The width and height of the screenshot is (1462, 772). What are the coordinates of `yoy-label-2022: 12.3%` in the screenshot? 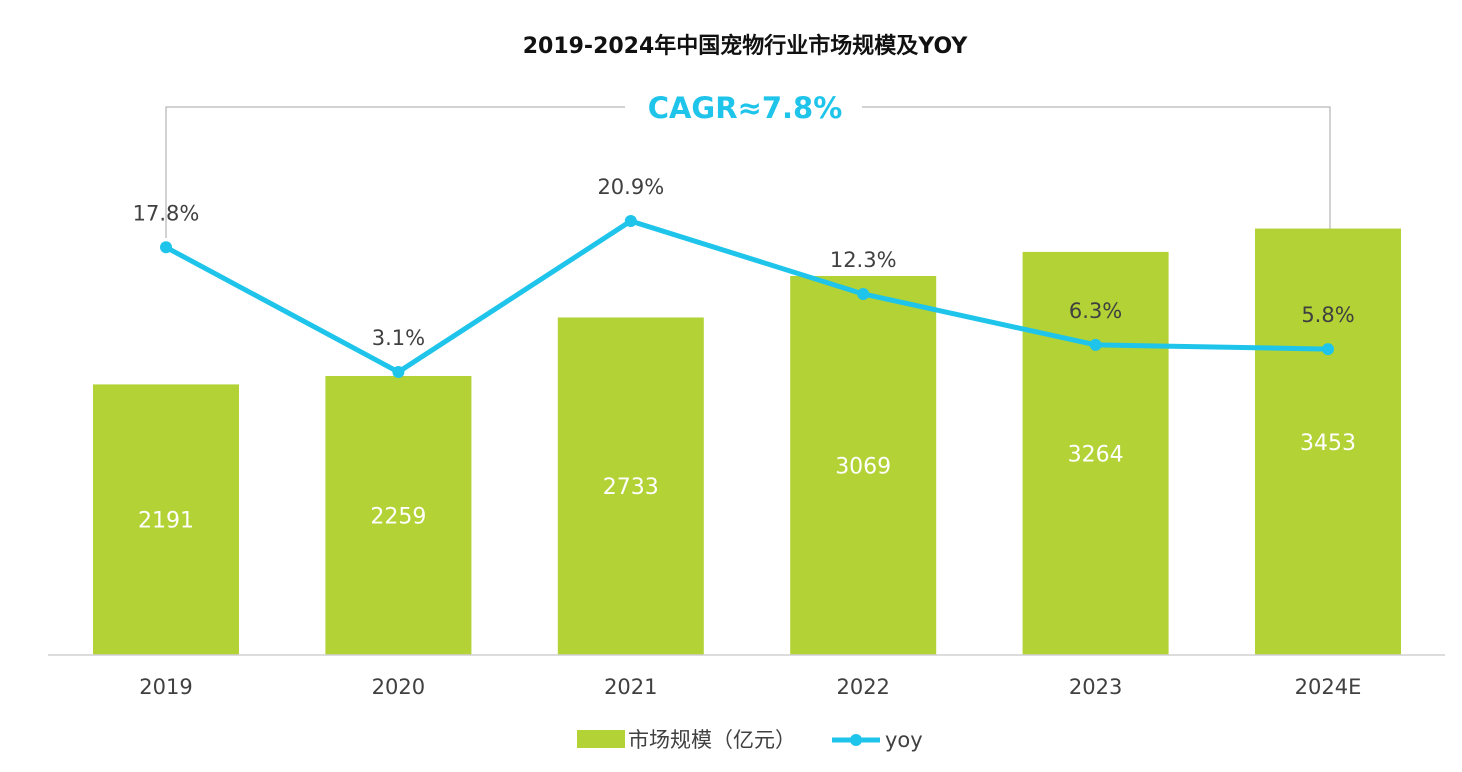 It's located at (863, 260).